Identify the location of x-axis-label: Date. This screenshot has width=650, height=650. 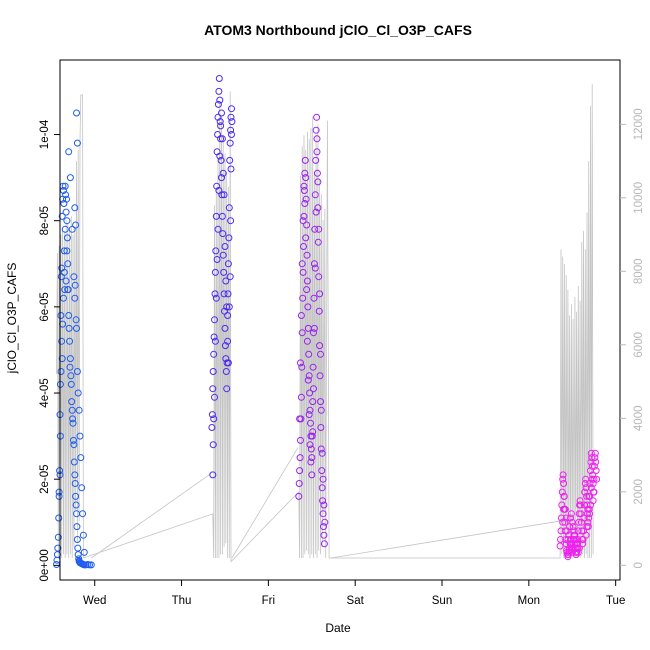
(338, 628).